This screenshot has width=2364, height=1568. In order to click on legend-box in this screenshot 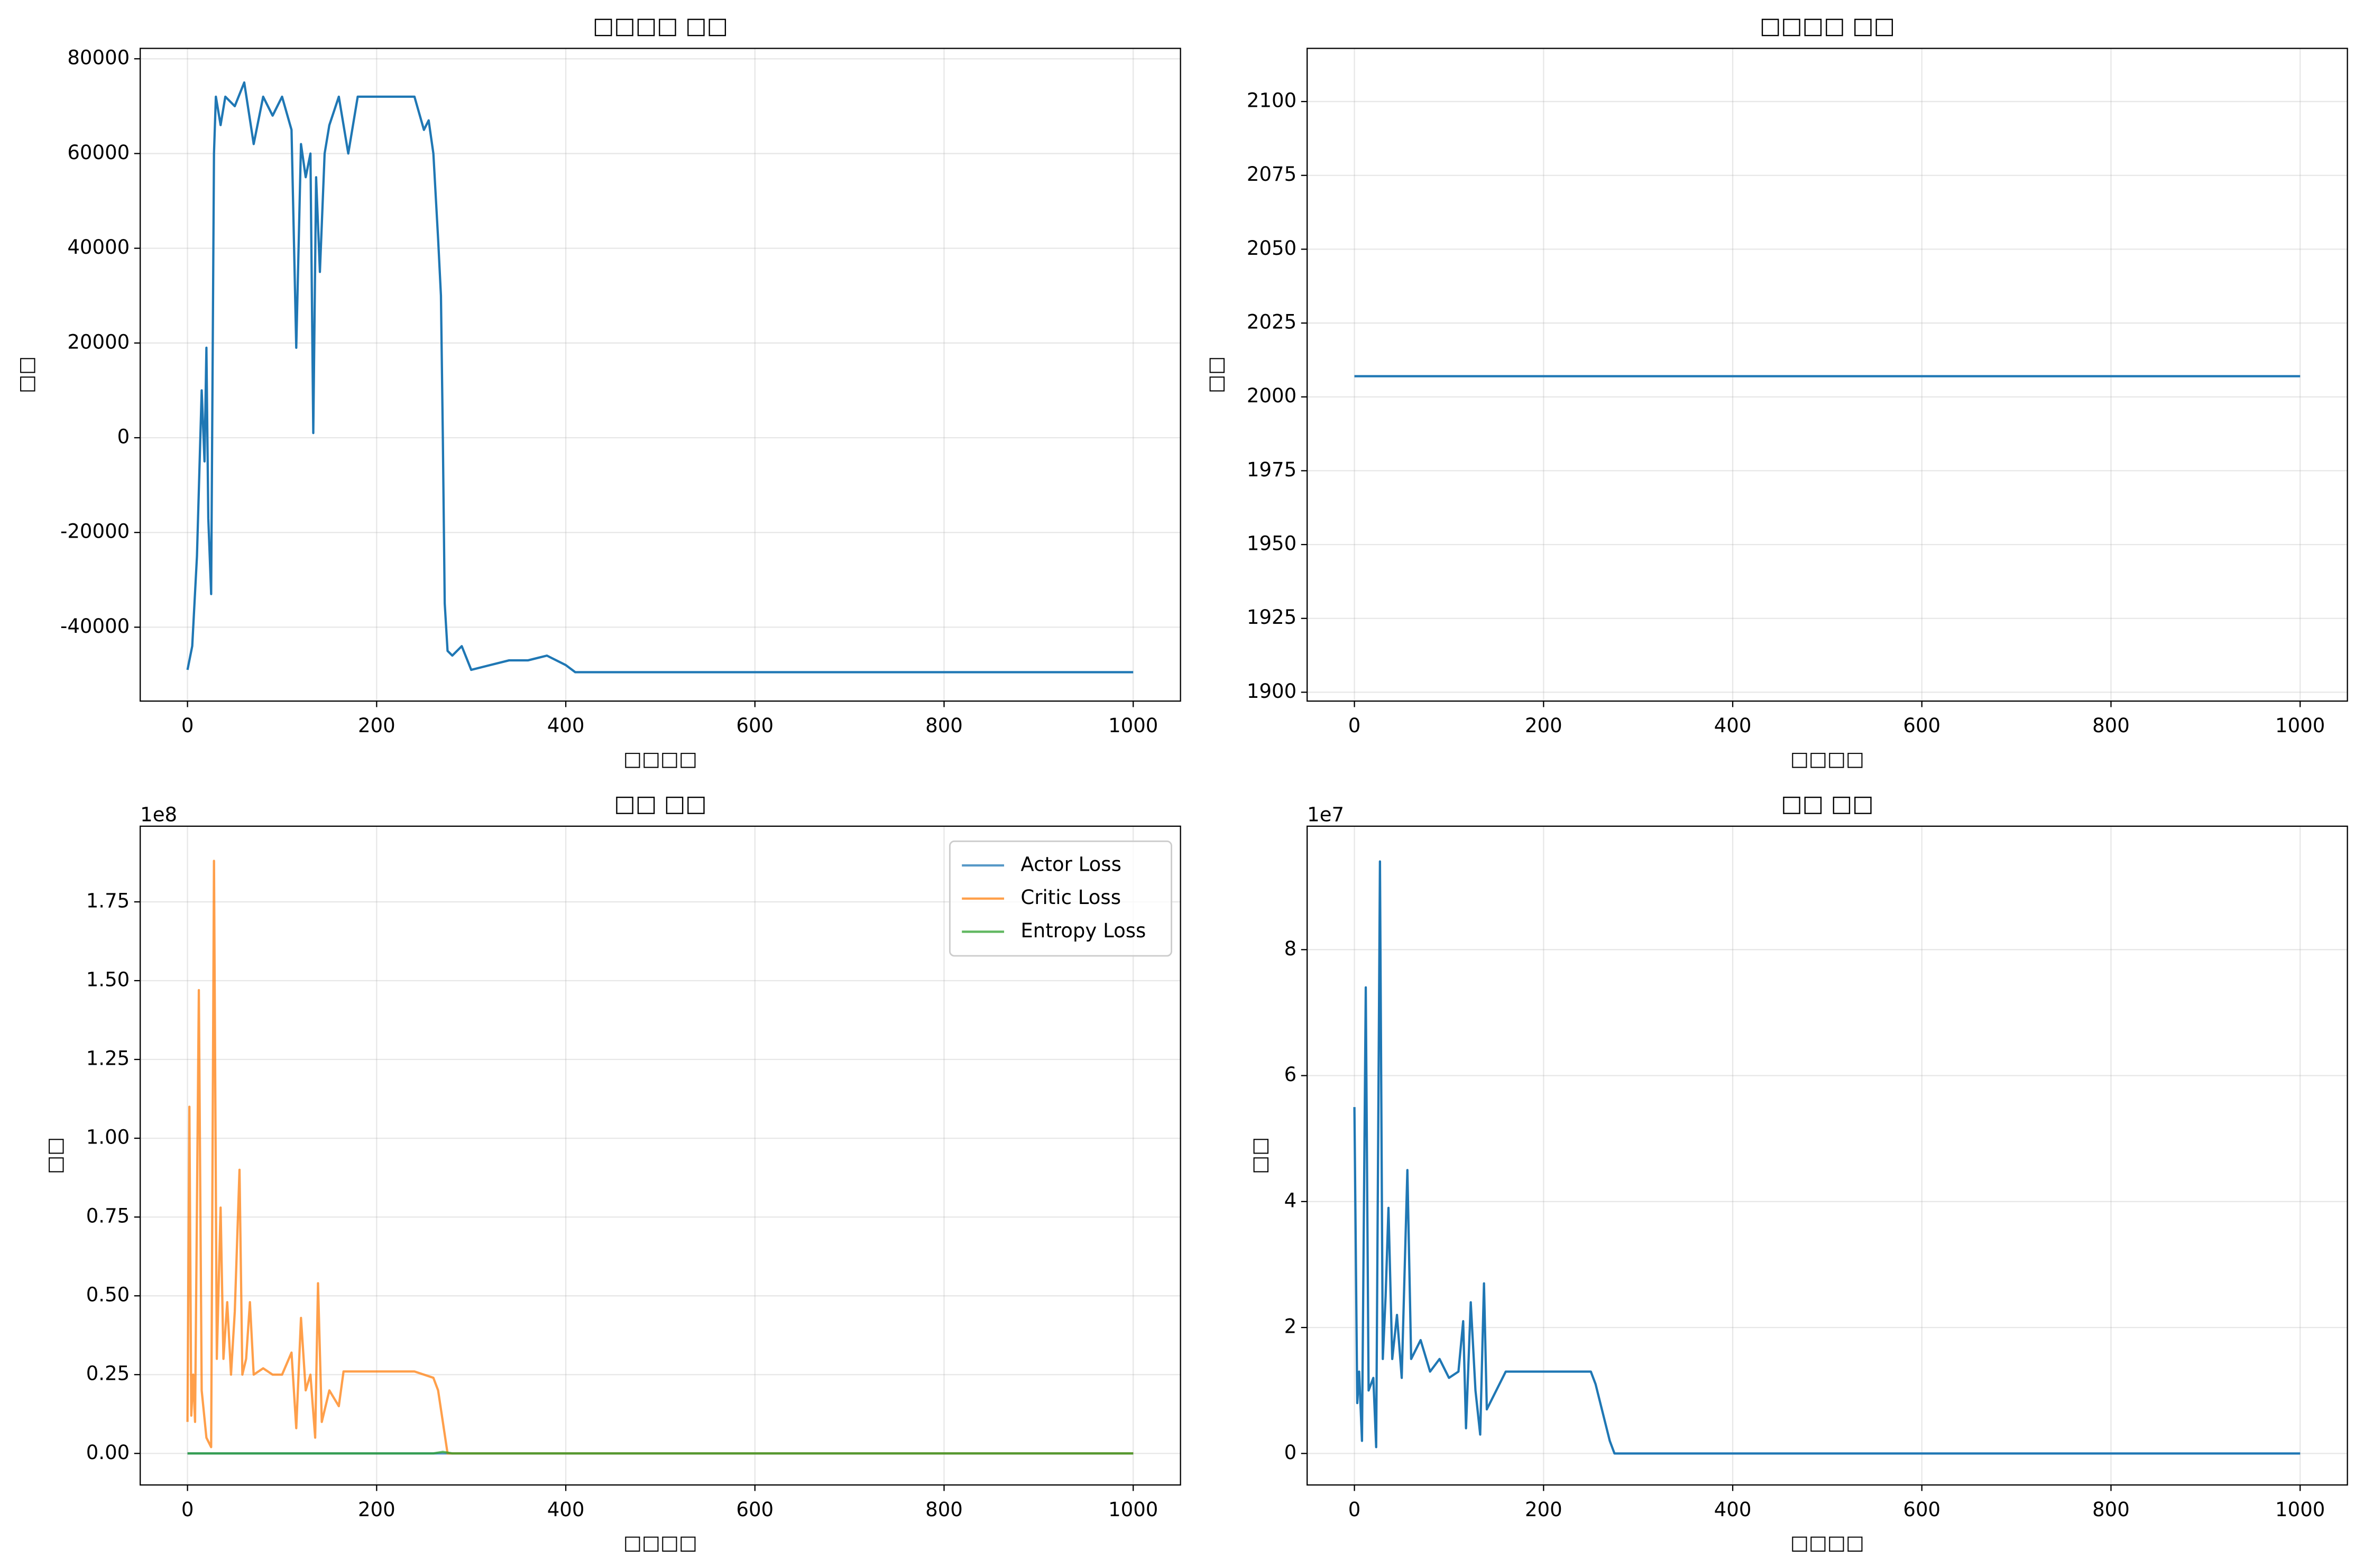, I will do `click(1060, 898)`.